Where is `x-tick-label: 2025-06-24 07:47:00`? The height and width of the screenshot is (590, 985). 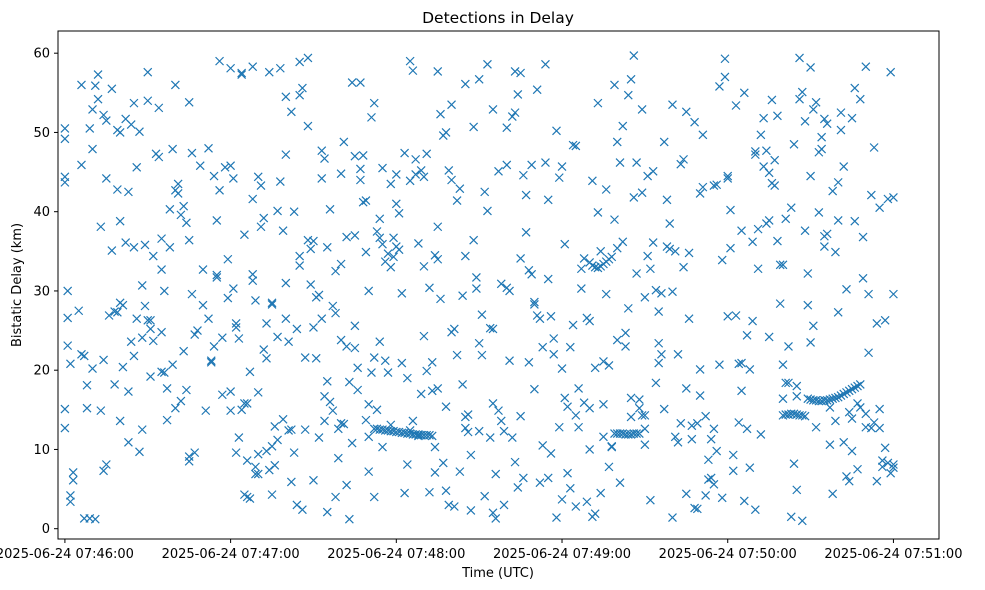
x-tick-label: 2025-06-24 07:47:00 is located at coordinates (231, 554).